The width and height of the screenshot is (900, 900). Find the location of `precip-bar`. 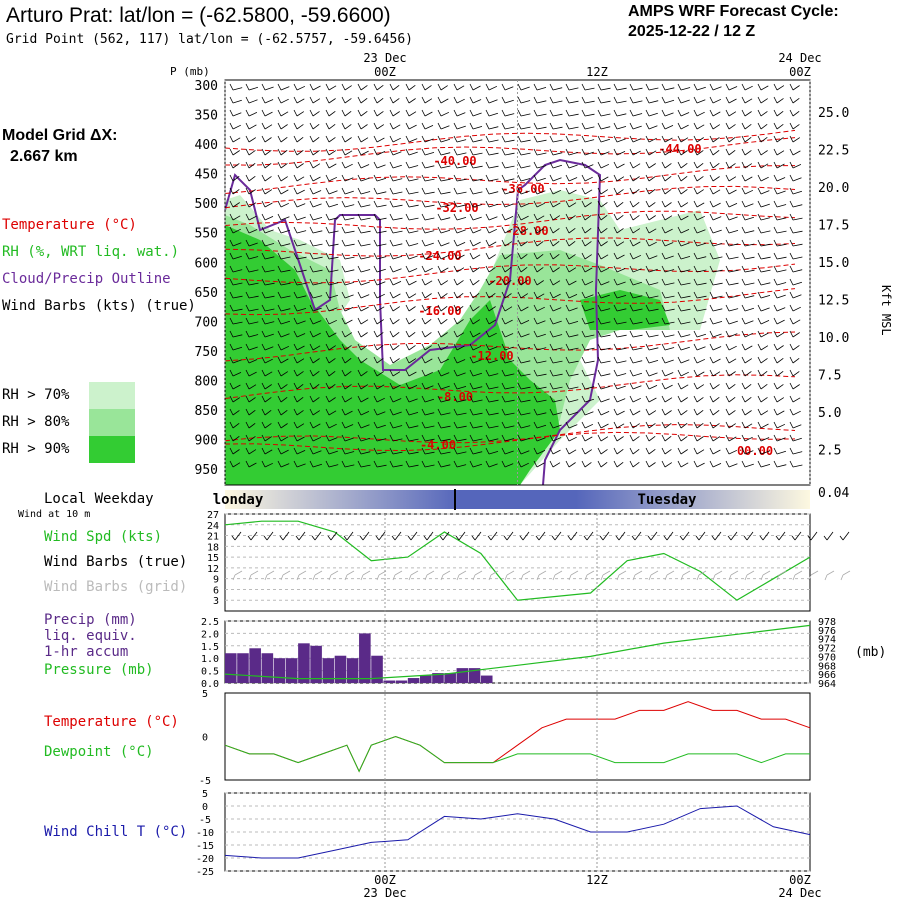

precip-bar is located at coordinates (389, 681).